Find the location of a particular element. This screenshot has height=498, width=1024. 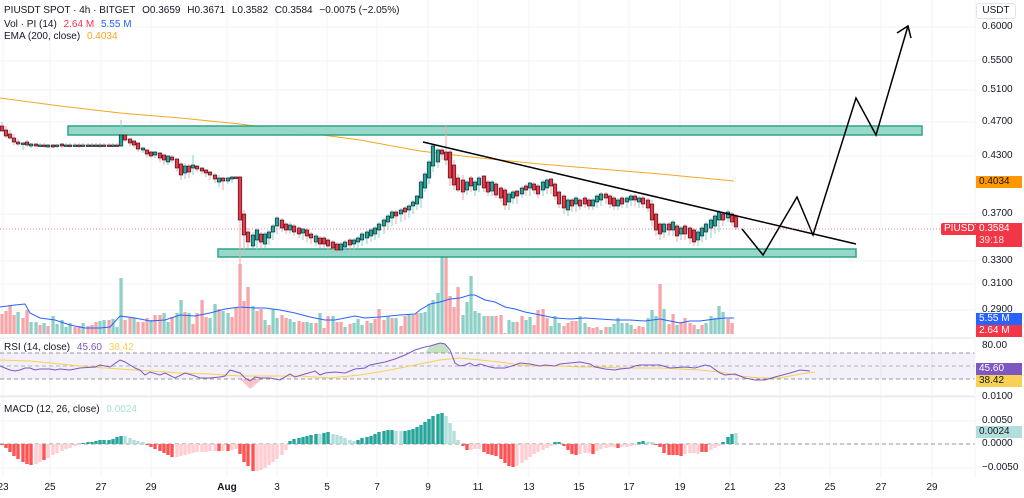

rsi-value: 45.60 is located at coordinates (89, 347).